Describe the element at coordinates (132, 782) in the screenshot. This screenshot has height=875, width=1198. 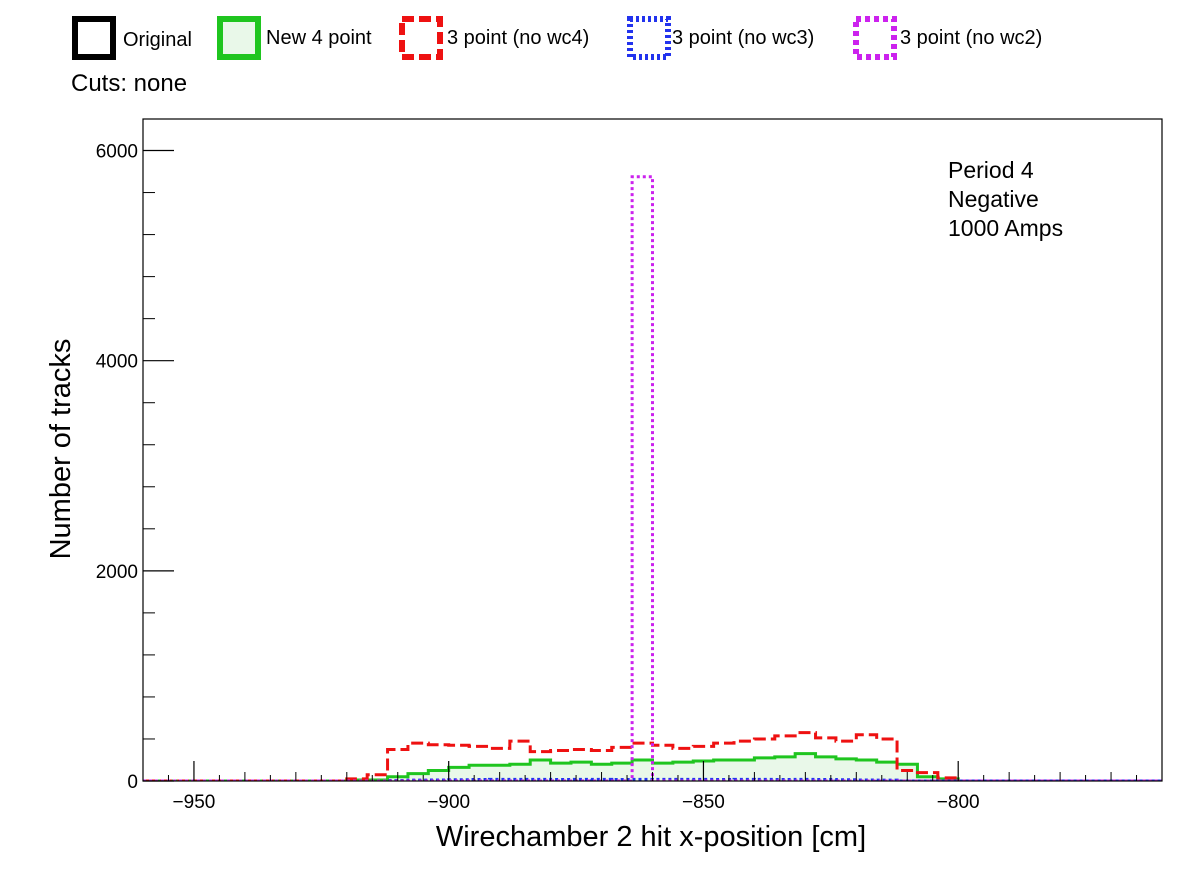
I see `y-tick-label: 0` at that location.